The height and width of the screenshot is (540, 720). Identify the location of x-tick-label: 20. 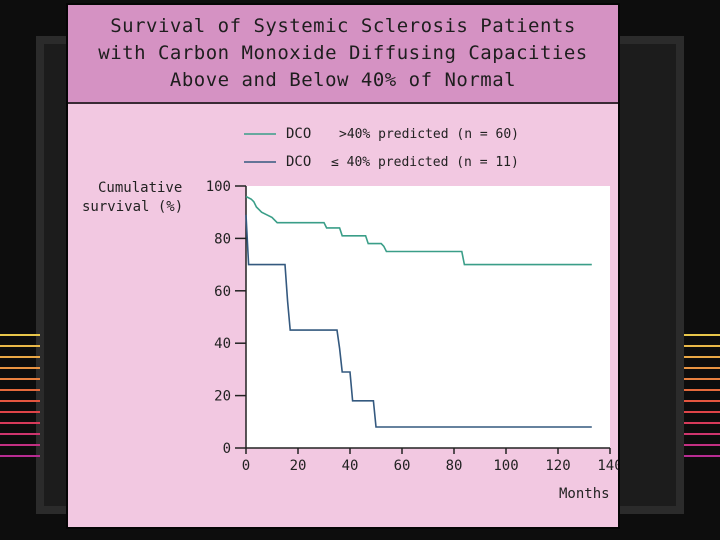
(298, 466).